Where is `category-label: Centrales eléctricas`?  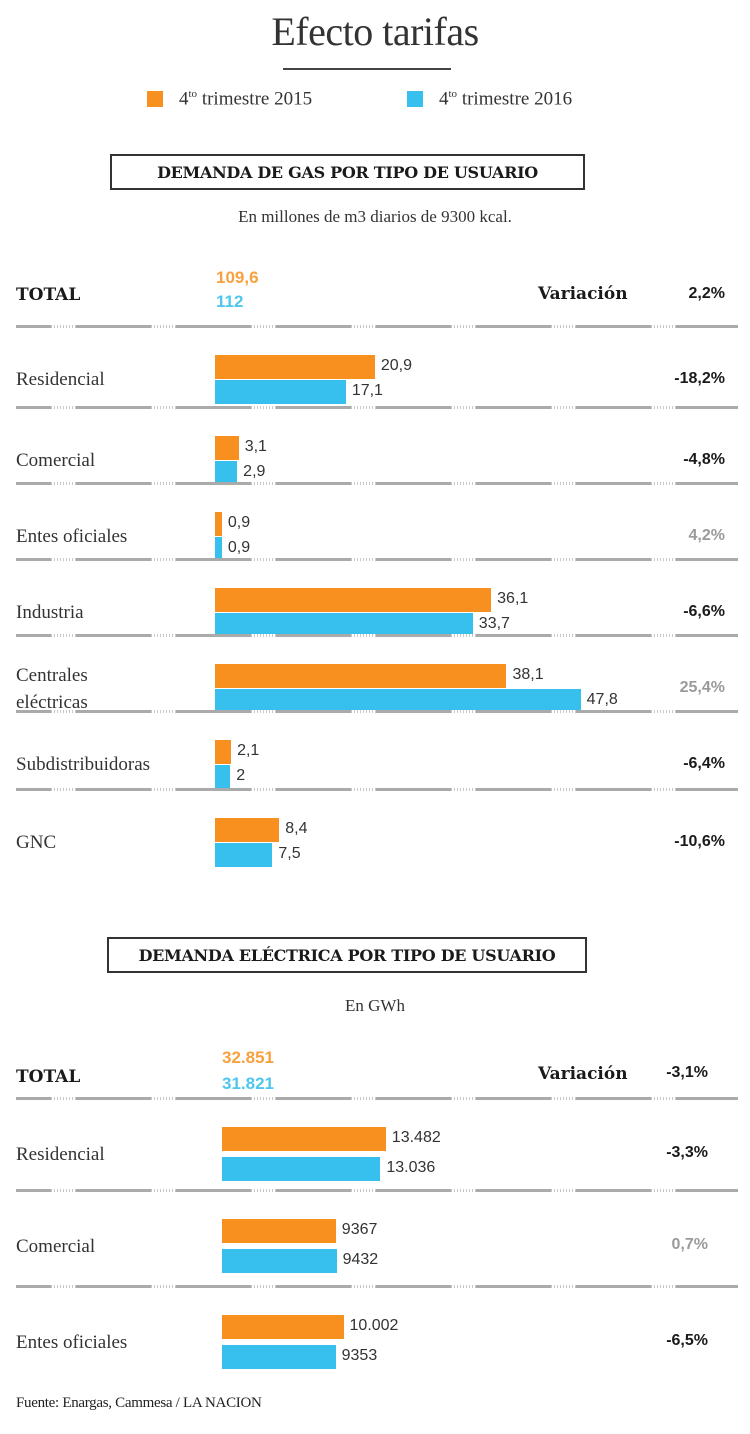
category-label: Centrales eléctricas is located at coordinates (52, 688).